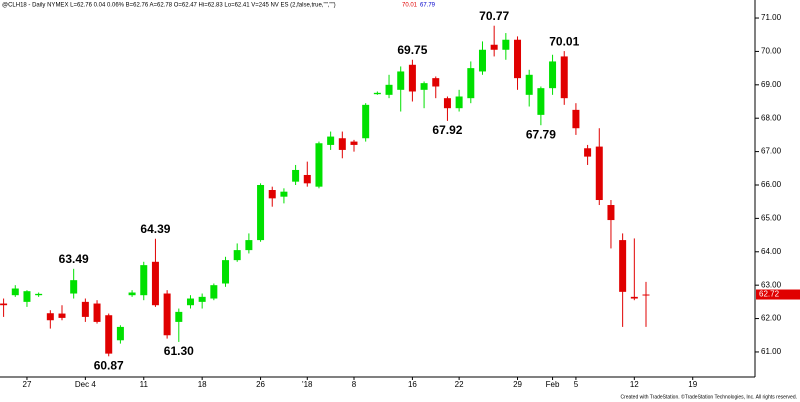  I want to click on x-tick-label: 18, so click(202, 384).